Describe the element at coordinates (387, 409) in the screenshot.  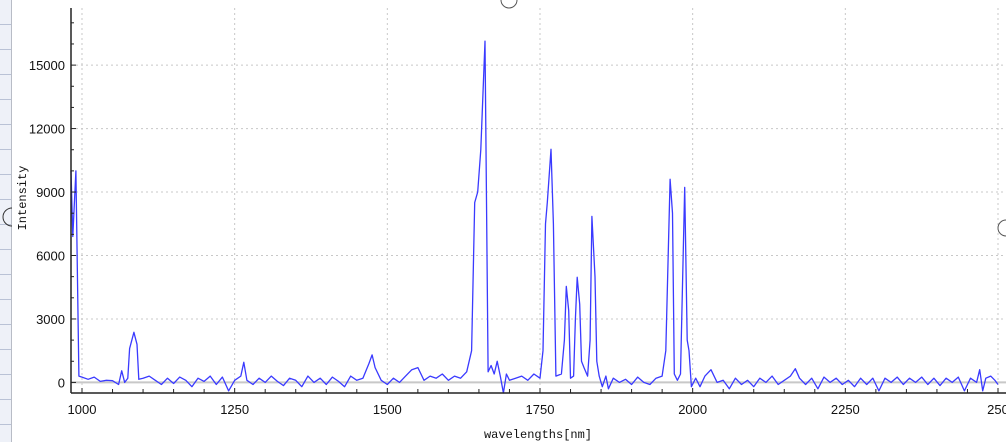
I see `x-tick-label: 1500` at that location.